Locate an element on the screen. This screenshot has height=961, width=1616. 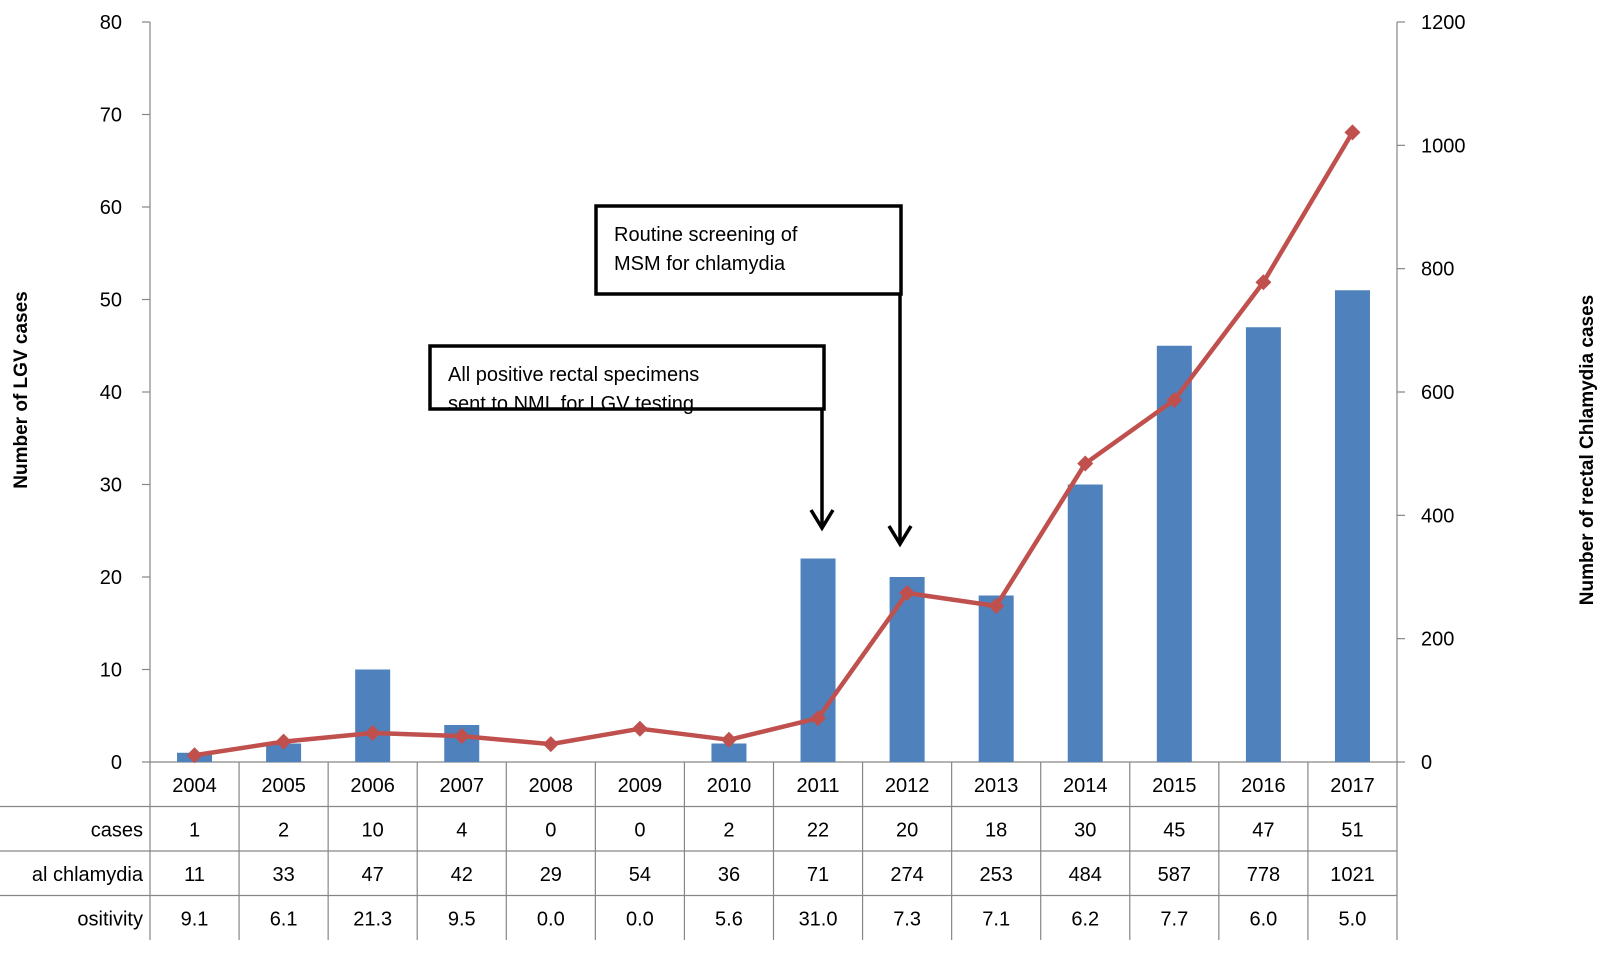
bar-lgv-2013 is located at coordinates (996, 678).